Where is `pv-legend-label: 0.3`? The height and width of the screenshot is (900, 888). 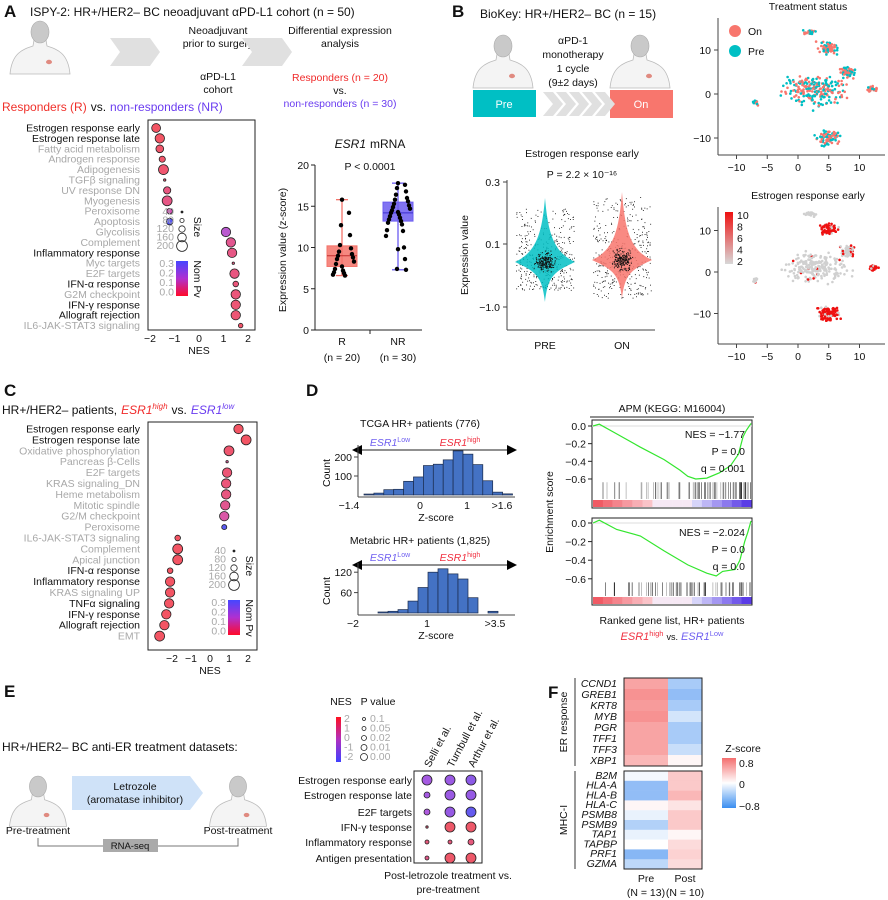
pv-legend-label: 0.3 is located at coordinates (166, 264).